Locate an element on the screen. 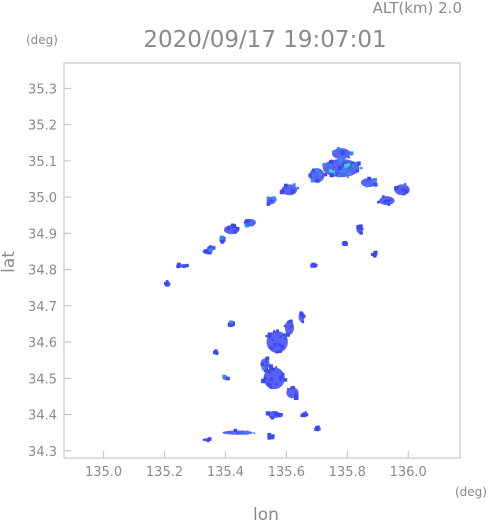 The image size is (491, 521). x-tick-label: 135.0 is located at coordinates (103, 472).